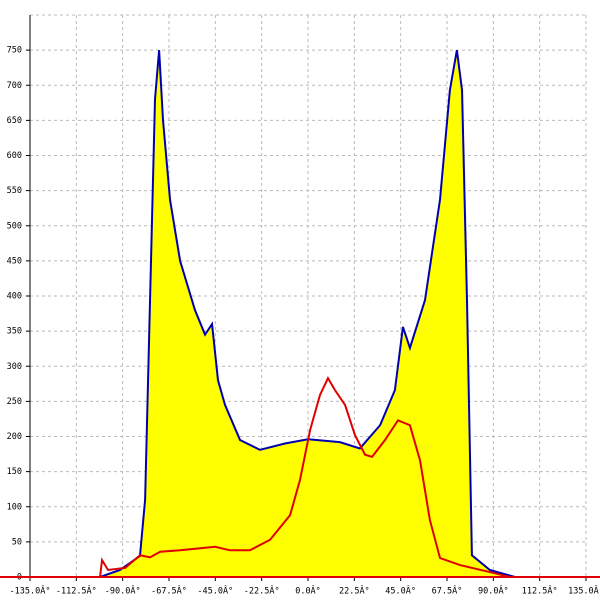  I want to click on x-tick-label: 0.0Â°, so click(308, 591).